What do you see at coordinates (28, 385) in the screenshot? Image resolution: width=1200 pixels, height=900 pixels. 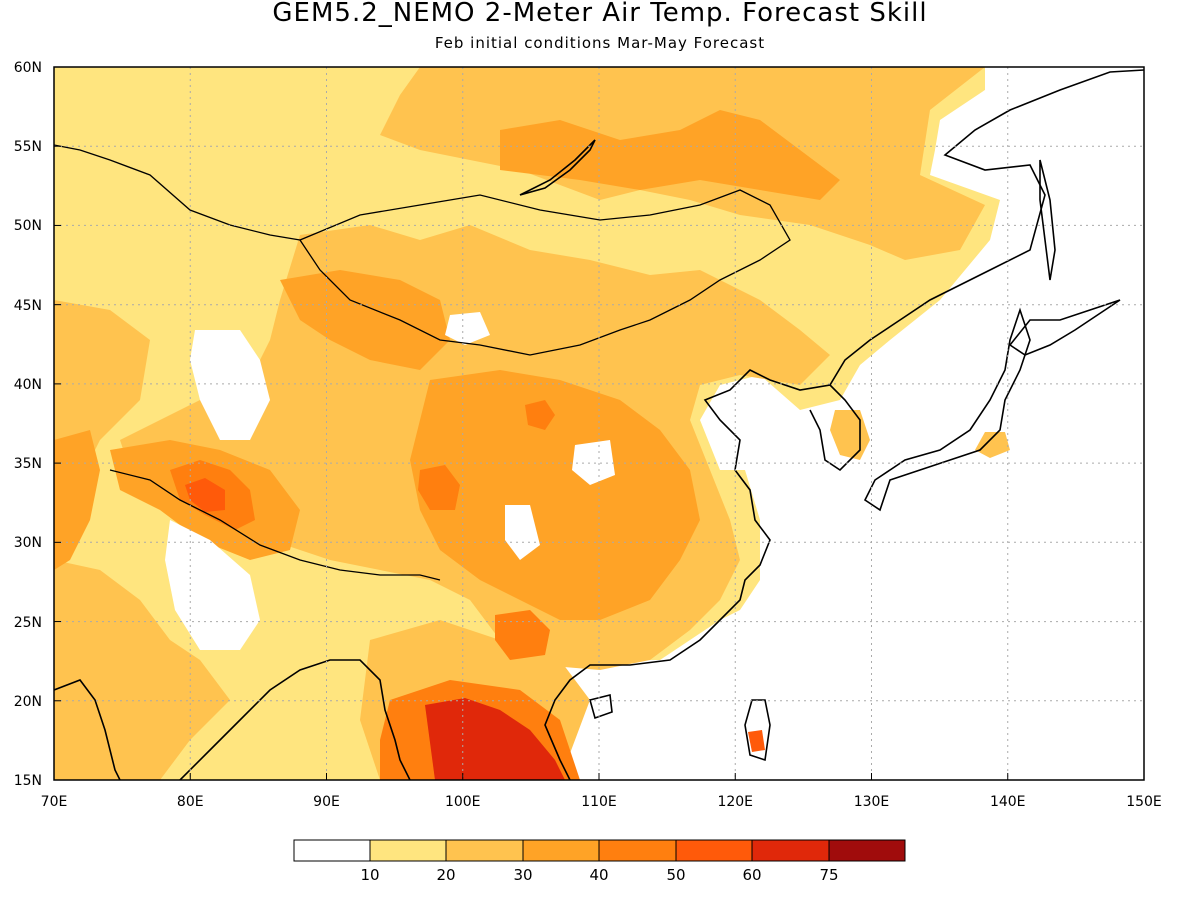 I see `lat-tick-label: 40N` at bounding box center [28, 385].